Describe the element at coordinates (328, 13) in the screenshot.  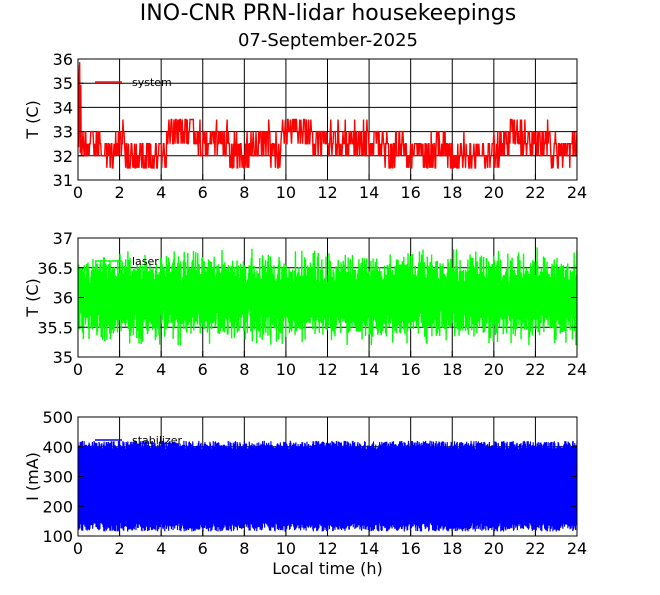
I see `figure-title: INO-CNR PRN-lidar housekeepings` at that location.